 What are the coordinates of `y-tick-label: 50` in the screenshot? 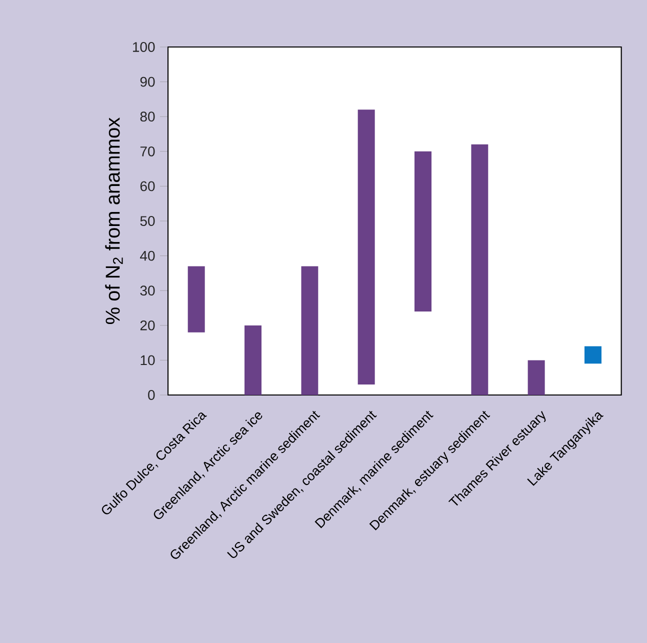 It's located at (147, 221).